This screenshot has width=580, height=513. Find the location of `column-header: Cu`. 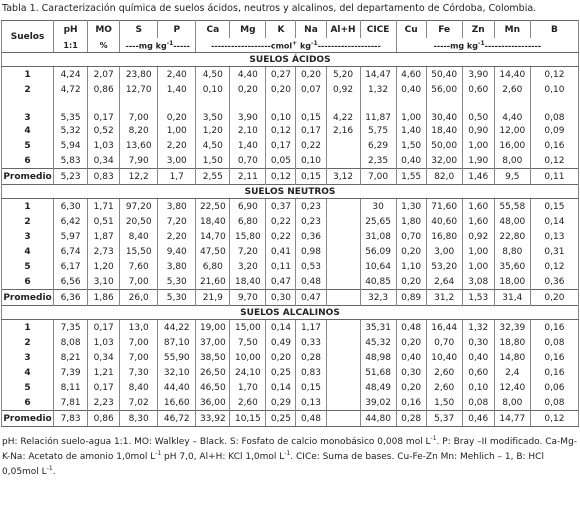

column-header: Cu is located at coordinates (411, 29).